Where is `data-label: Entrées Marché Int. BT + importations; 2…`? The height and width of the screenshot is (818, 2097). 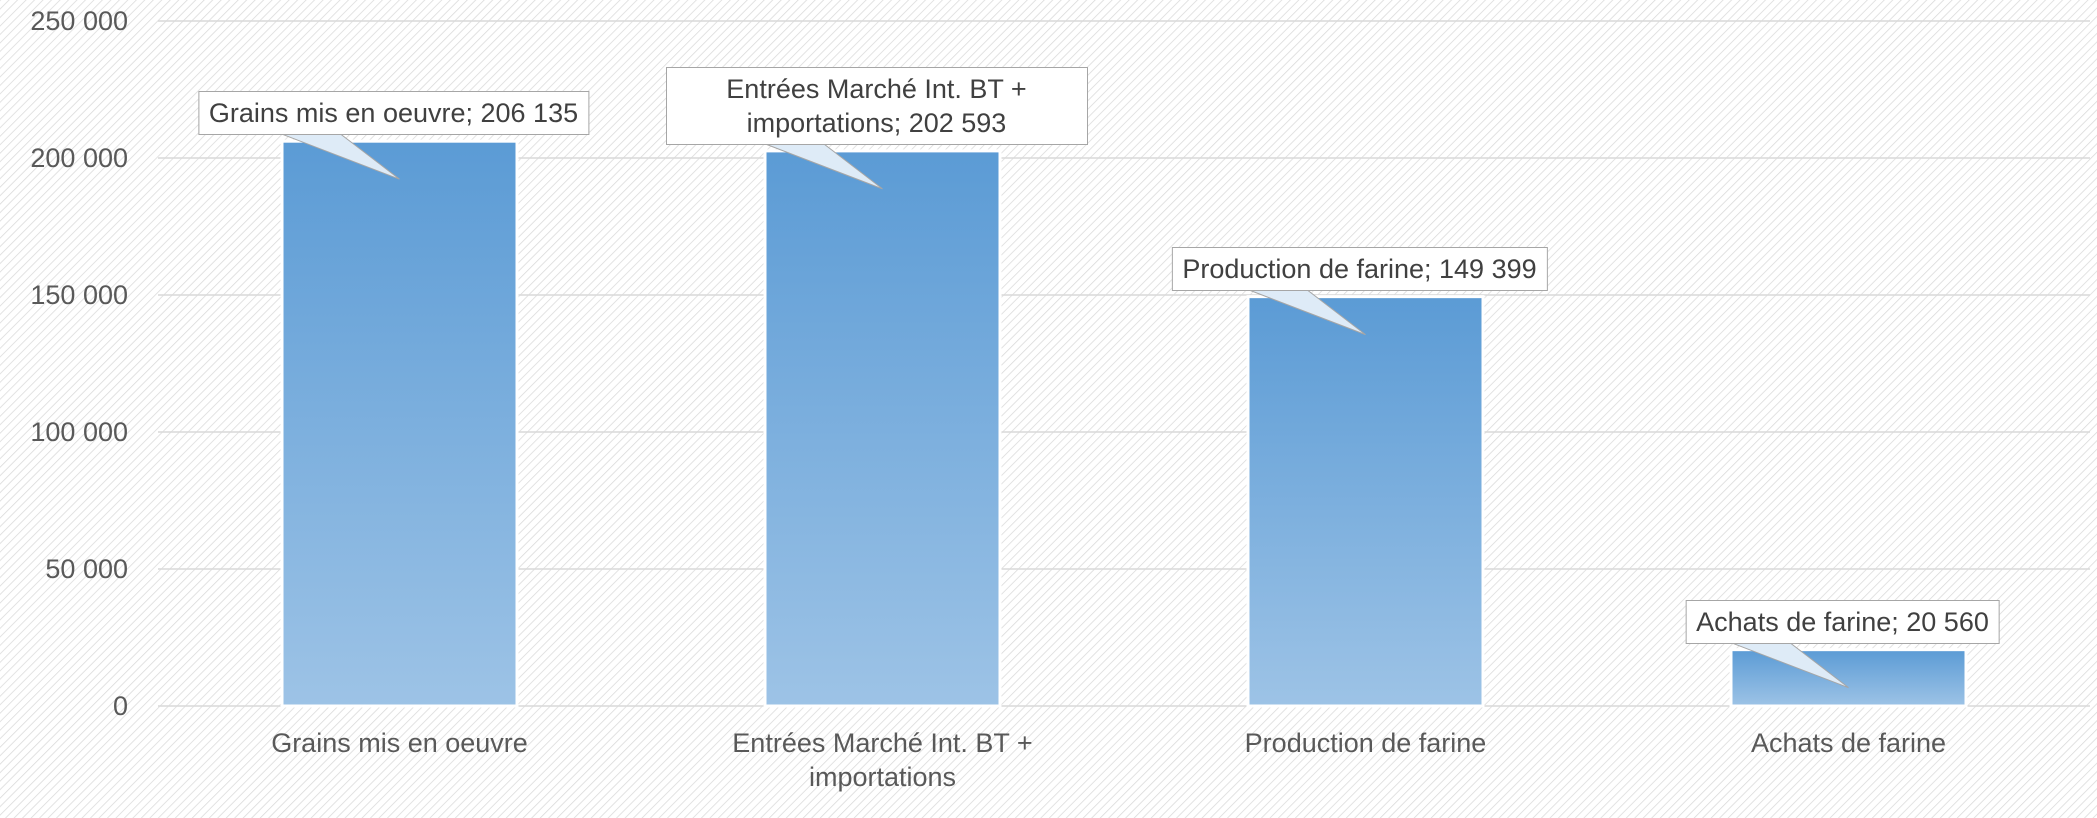
data-label: Entrées Marché Int. BT + importations; 2… is located at coordinates (876, 105).